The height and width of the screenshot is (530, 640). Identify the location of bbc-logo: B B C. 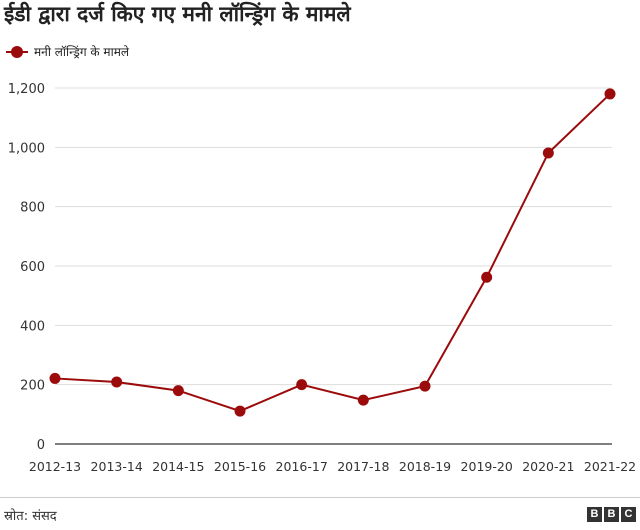
(611, 514).